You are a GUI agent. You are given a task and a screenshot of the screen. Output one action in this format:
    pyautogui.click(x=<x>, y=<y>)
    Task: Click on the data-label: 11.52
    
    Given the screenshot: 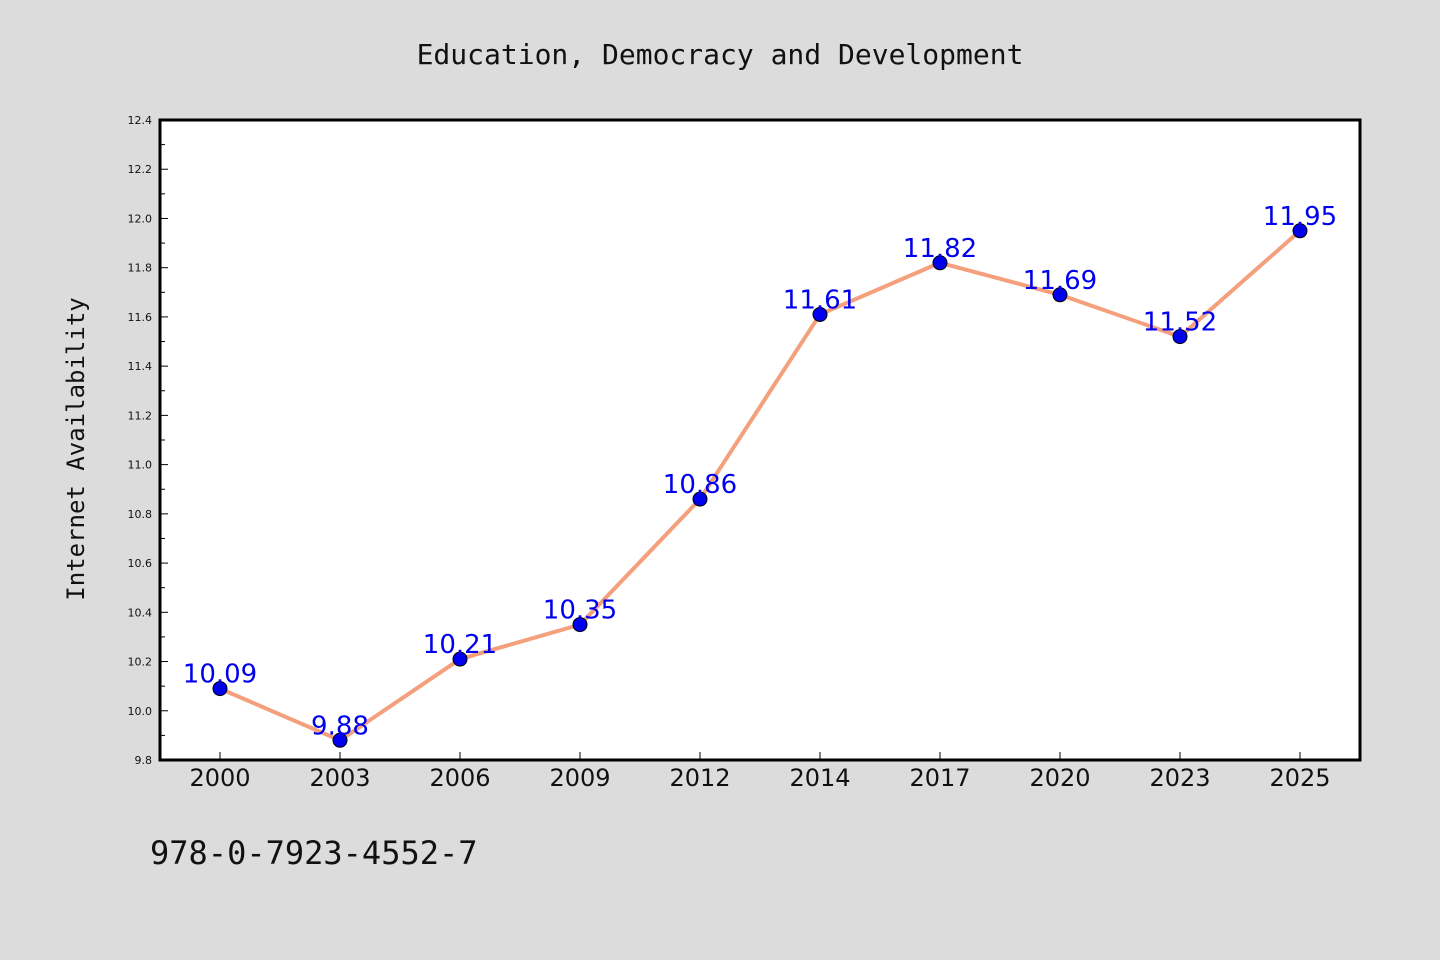 What is the action you would take?
    pyautogui.click(x=1180, y=323)
    